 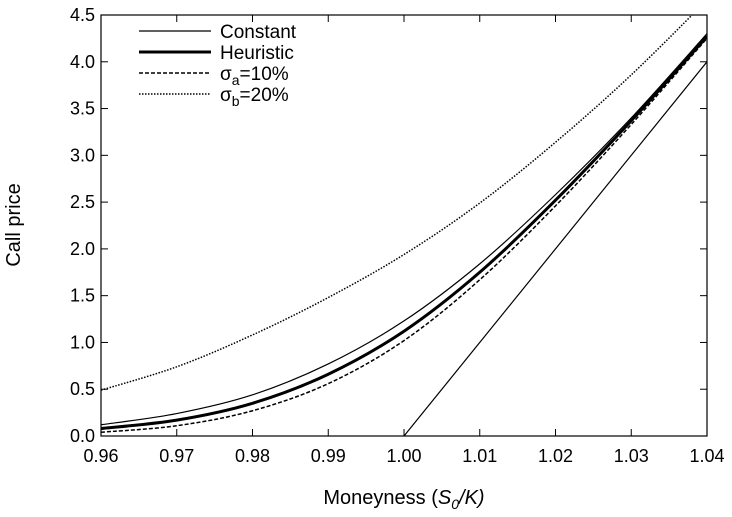 What do you see at coordinates (254, 76) in the screenshot?
I see `legend-entry-sigma-a-label: σa=10%` at bounding box center [254, 76].